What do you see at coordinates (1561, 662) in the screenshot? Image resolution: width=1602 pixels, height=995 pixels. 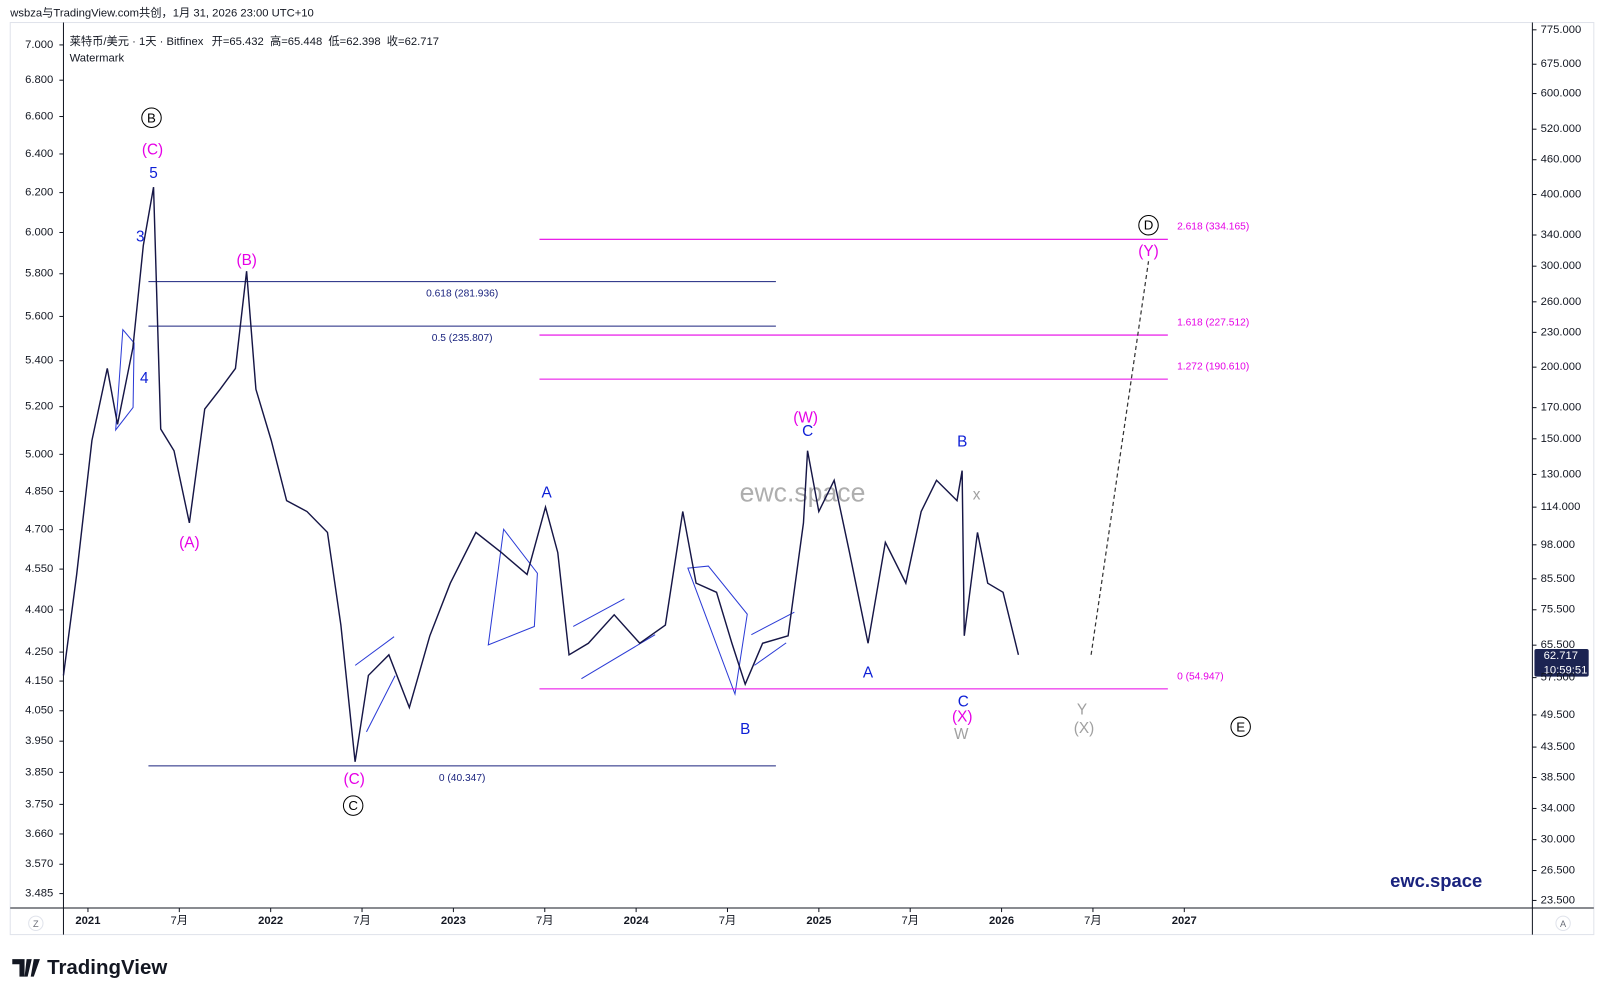 I see `last-price-tag` at bounding box center [1561, 662].